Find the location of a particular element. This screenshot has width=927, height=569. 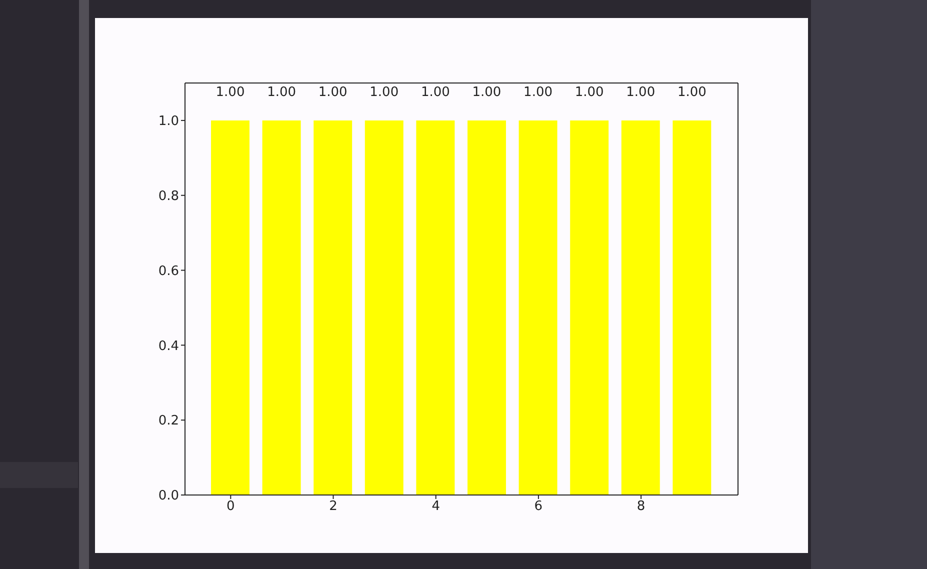

x-tick-label: 8 is located at coordinates (641, 506).